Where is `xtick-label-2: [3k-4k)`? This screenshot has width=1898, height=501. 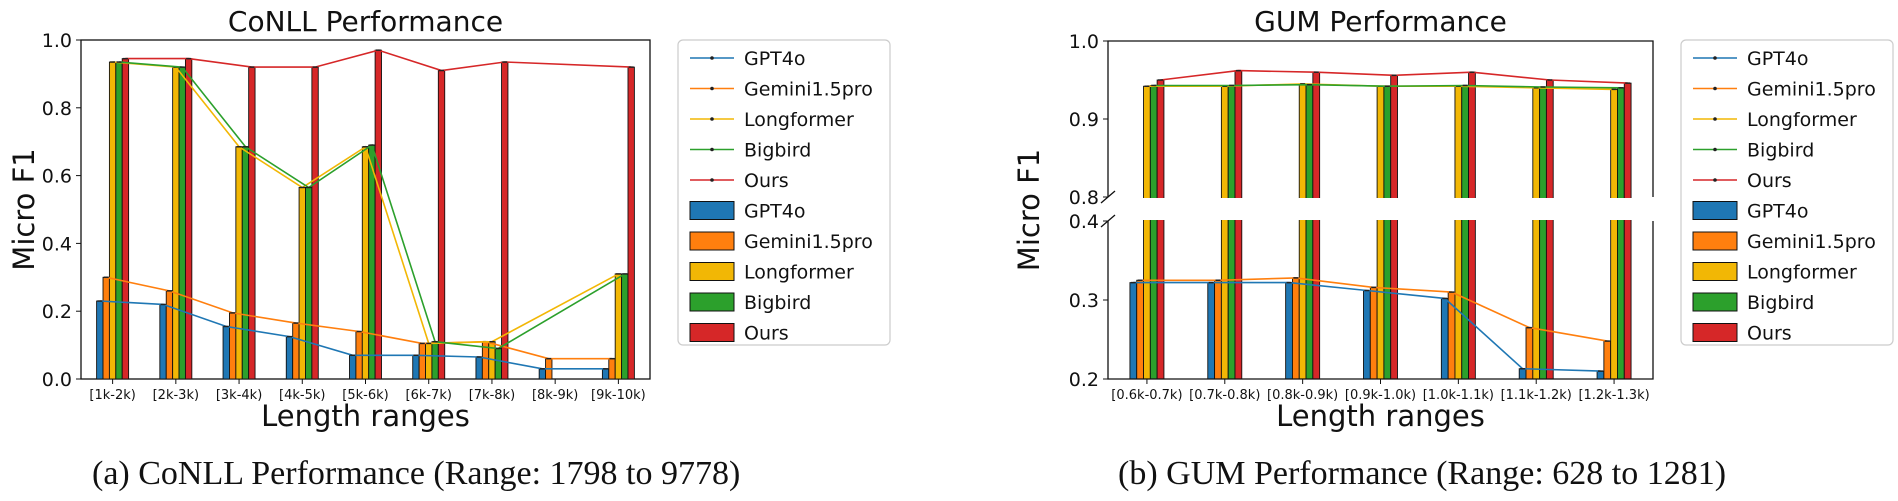 xtick-label-2: [3k-4k) is located at coordinates (239, 395).